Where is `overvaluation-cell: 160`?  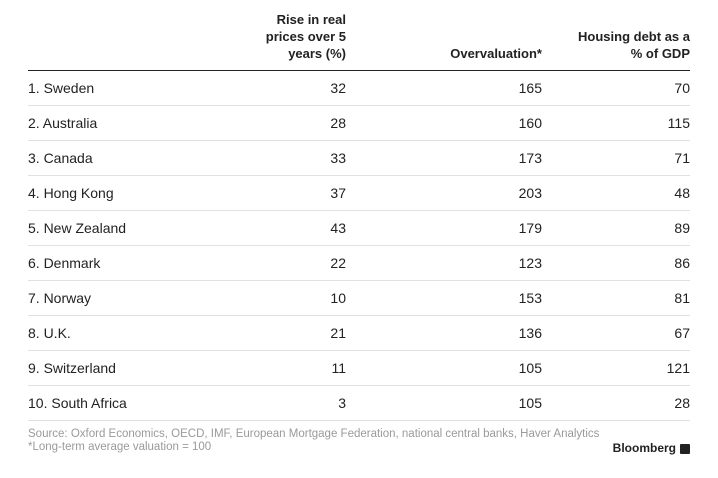 overvaluation-cell: 160 is located at coordinates (530, 123).